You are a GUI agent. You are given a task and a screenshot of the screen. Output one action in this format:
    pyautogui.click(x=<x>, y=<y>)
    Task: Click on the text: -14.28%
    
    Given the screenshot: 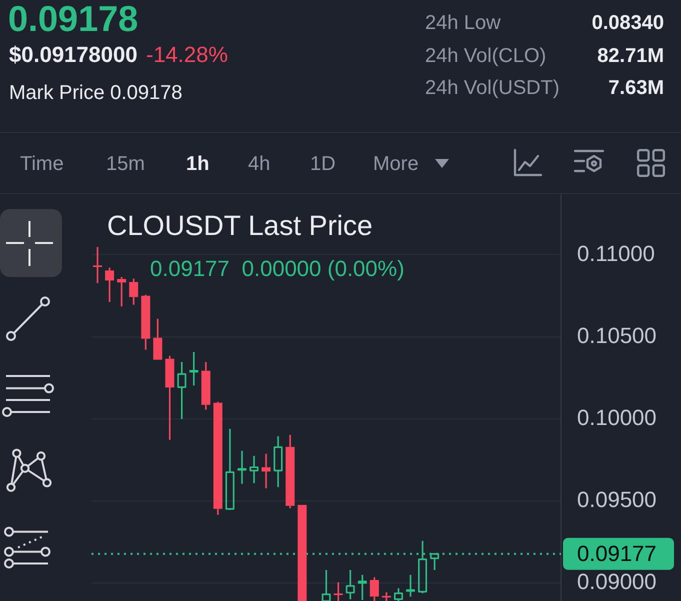 What is the action you would take?
    pyautogui.click(x=187, y=55)
    